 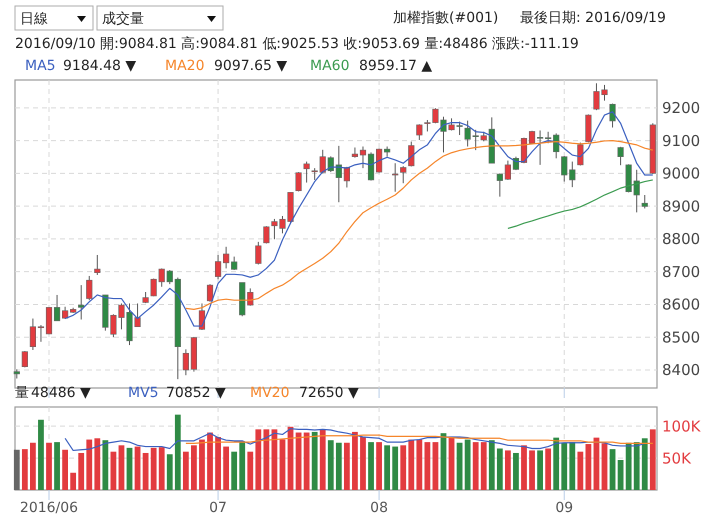 What do you see at coordinates (419, 439) in the screenshot?
I see `line-series` at bounding box center [419, 439].